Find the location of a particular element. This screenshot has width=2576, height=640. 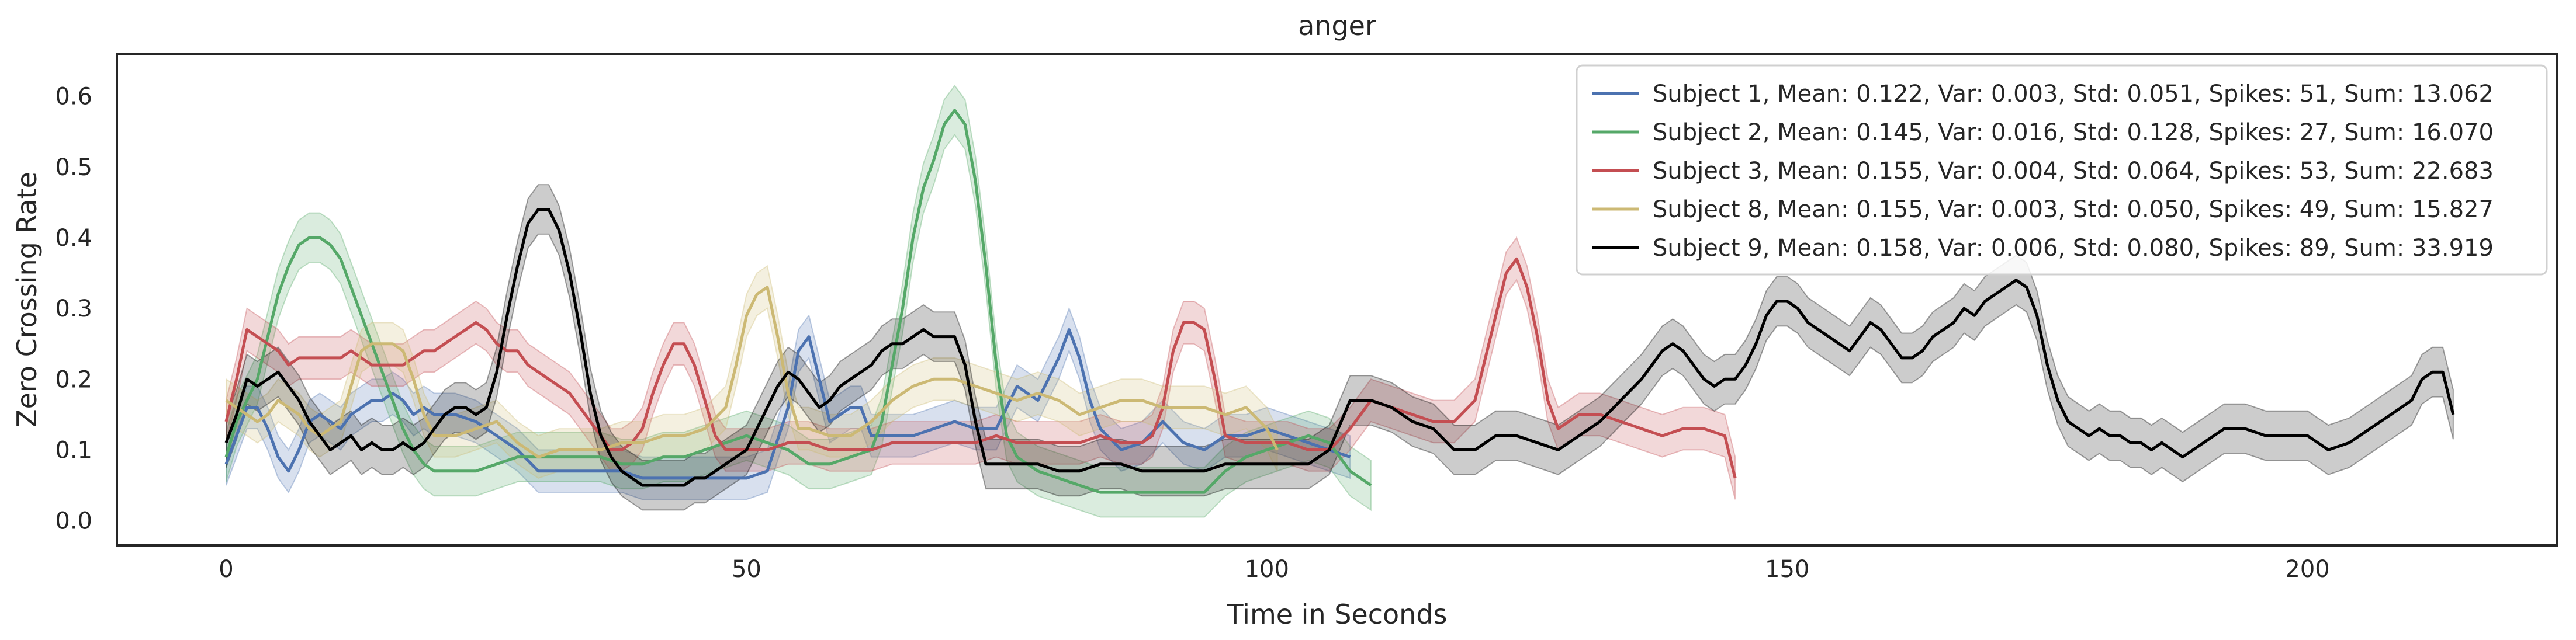

legend-box is located at coordinates (2062, 170).